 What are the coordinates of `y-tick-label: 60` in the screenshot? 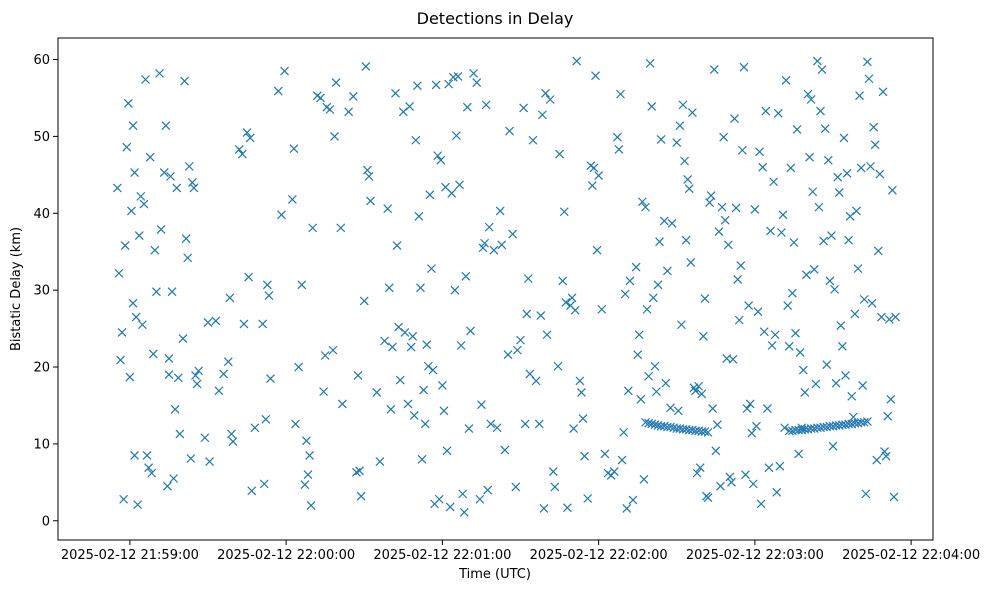 It's located at (41, 60).